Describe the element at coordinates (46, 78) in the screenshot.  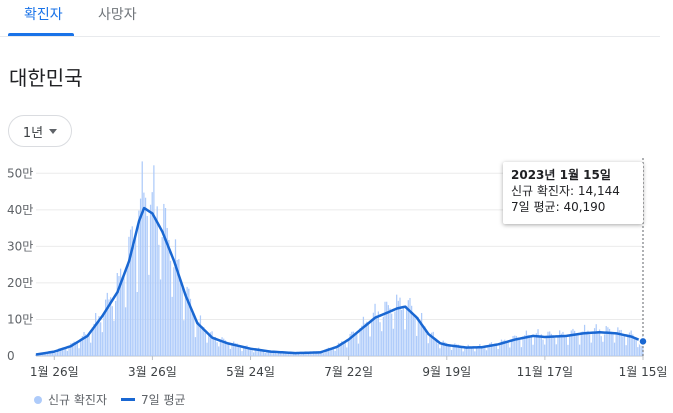
I see `region-title: 대한민국` at that location.